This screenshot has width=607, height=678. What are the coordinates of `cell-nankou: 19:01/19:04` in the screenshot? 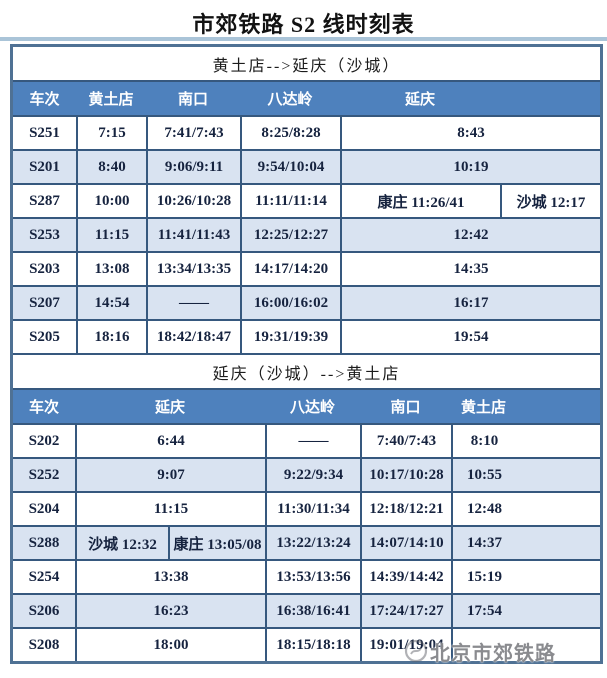 It's located at (405, 645).